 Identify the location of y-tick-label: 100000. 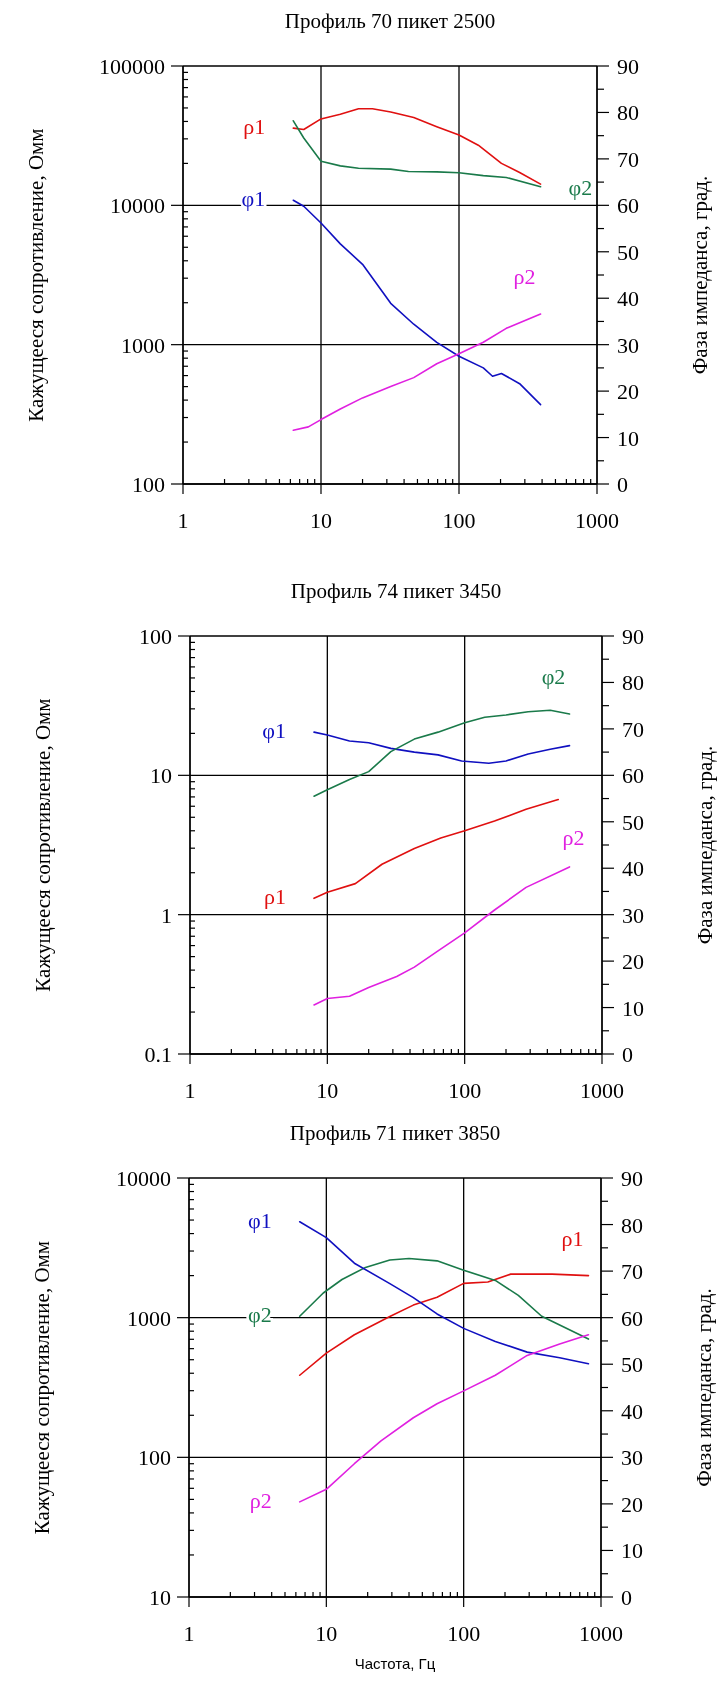
(132, 66).